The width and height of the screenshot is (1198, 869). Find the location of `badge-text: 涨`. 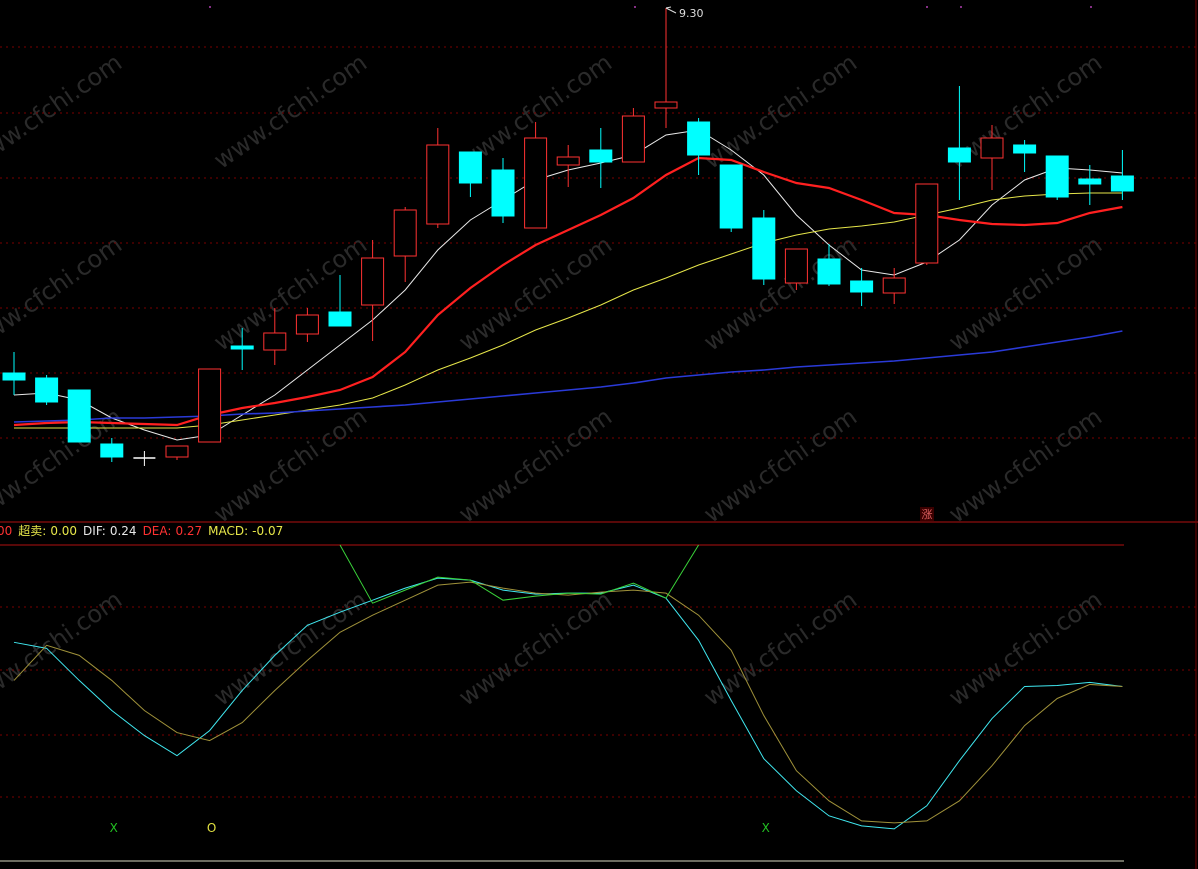

badge-text: 涨 is located at coordinates (927, 514).